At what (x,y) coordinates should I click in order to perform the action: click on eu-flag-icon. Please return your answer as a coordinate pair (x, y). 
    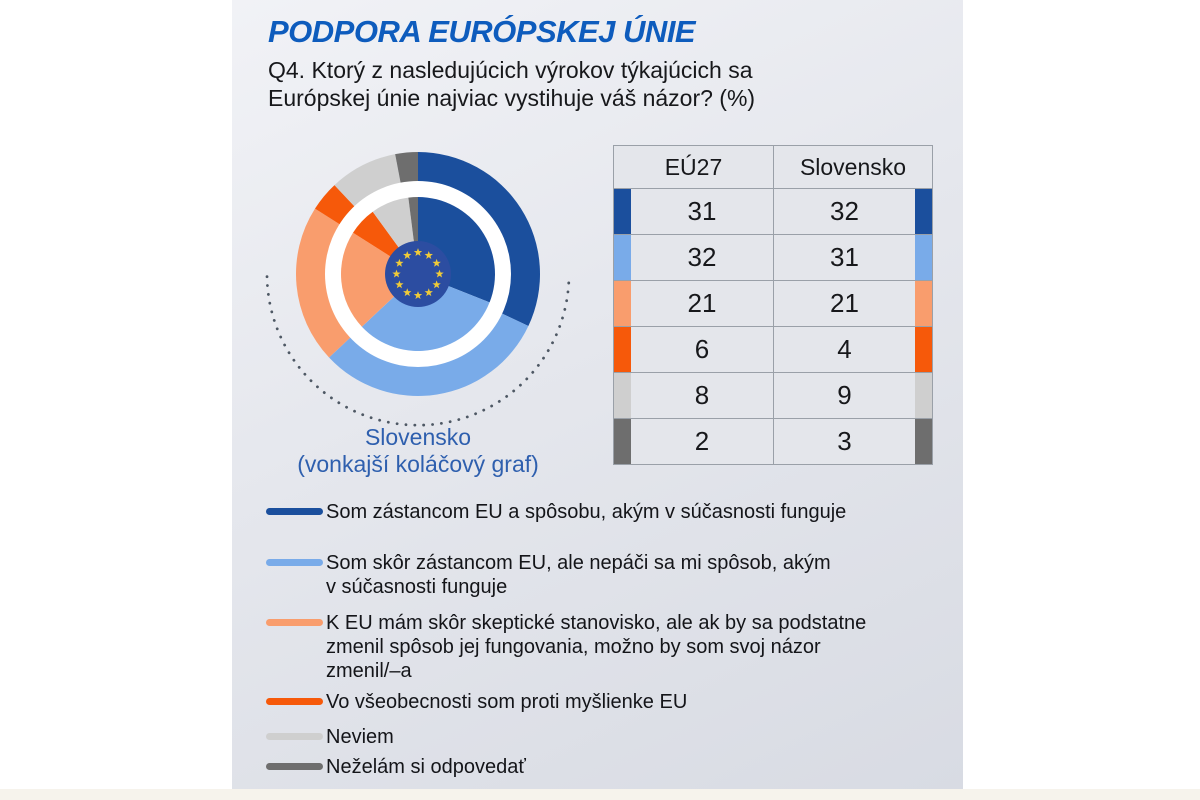
    Looking at the image, I should click on (418, 274).